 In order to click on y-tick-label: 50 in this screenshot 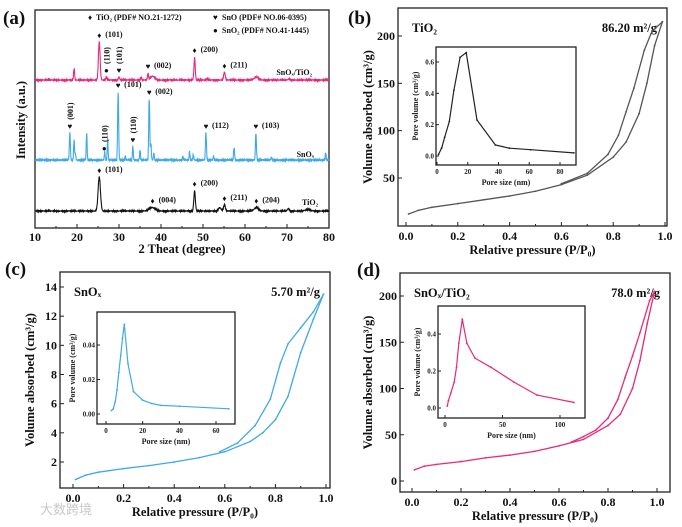, I will do `click(389, 178)`.